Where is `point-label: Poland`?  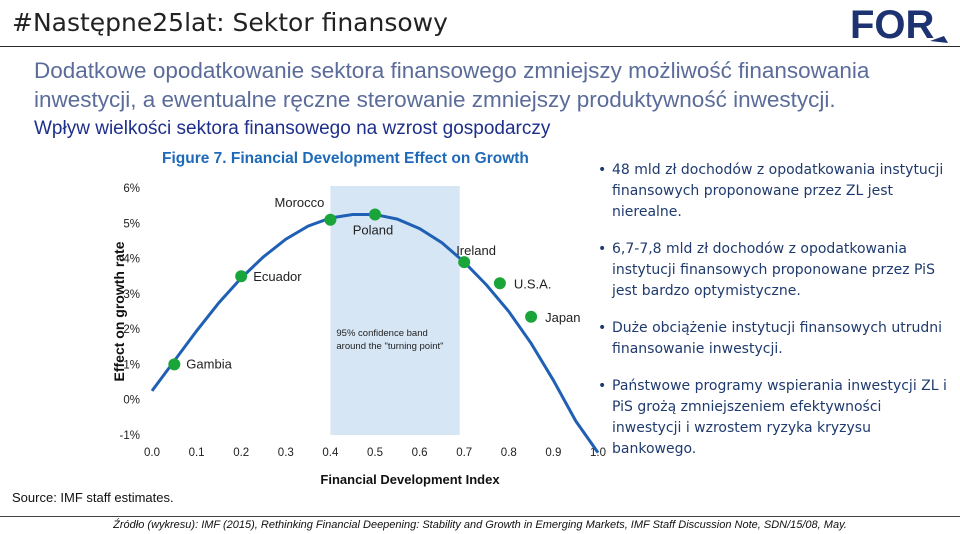 point-label: Poland is located at coordinates (373, 229).